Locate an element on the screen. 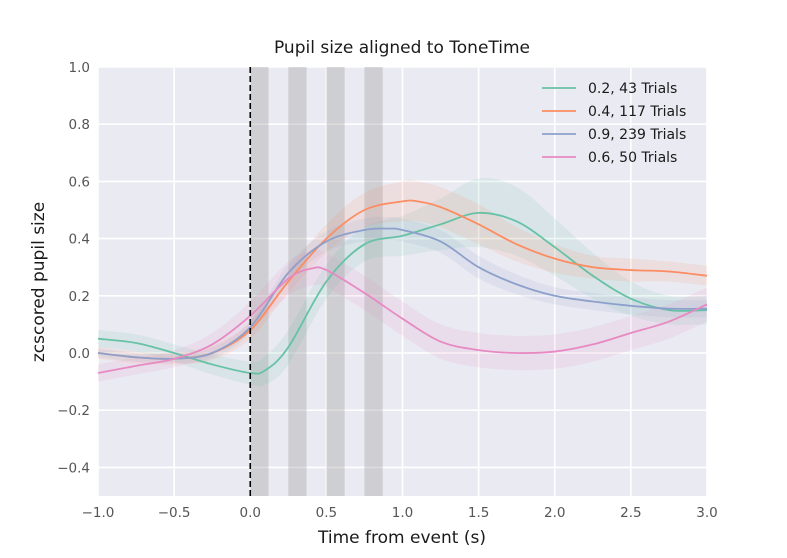 This screenshot has height=558, width=787. x-tick-label: 0.5 is located at coordinates (326, 513).